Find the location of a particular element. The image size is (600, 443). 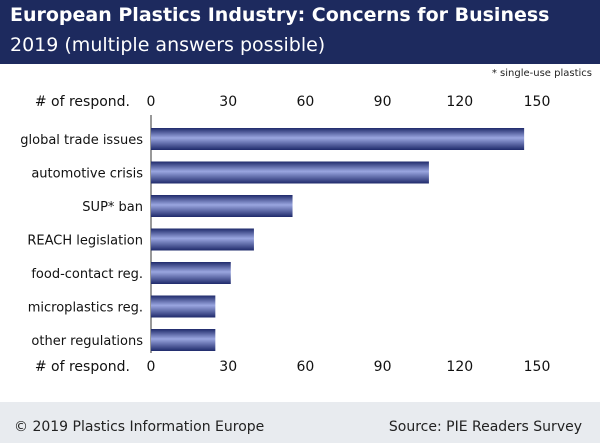

tick-label-top-60: 60 is located at coordinates (305, 102).